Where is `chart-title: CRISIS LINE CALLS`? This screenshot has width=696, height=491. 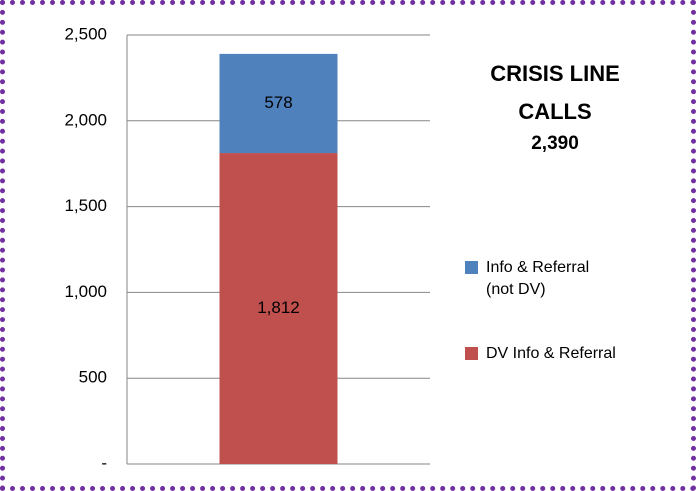
chart-title: CRISIS LINE CALLS is located at coordinates (555, 92).